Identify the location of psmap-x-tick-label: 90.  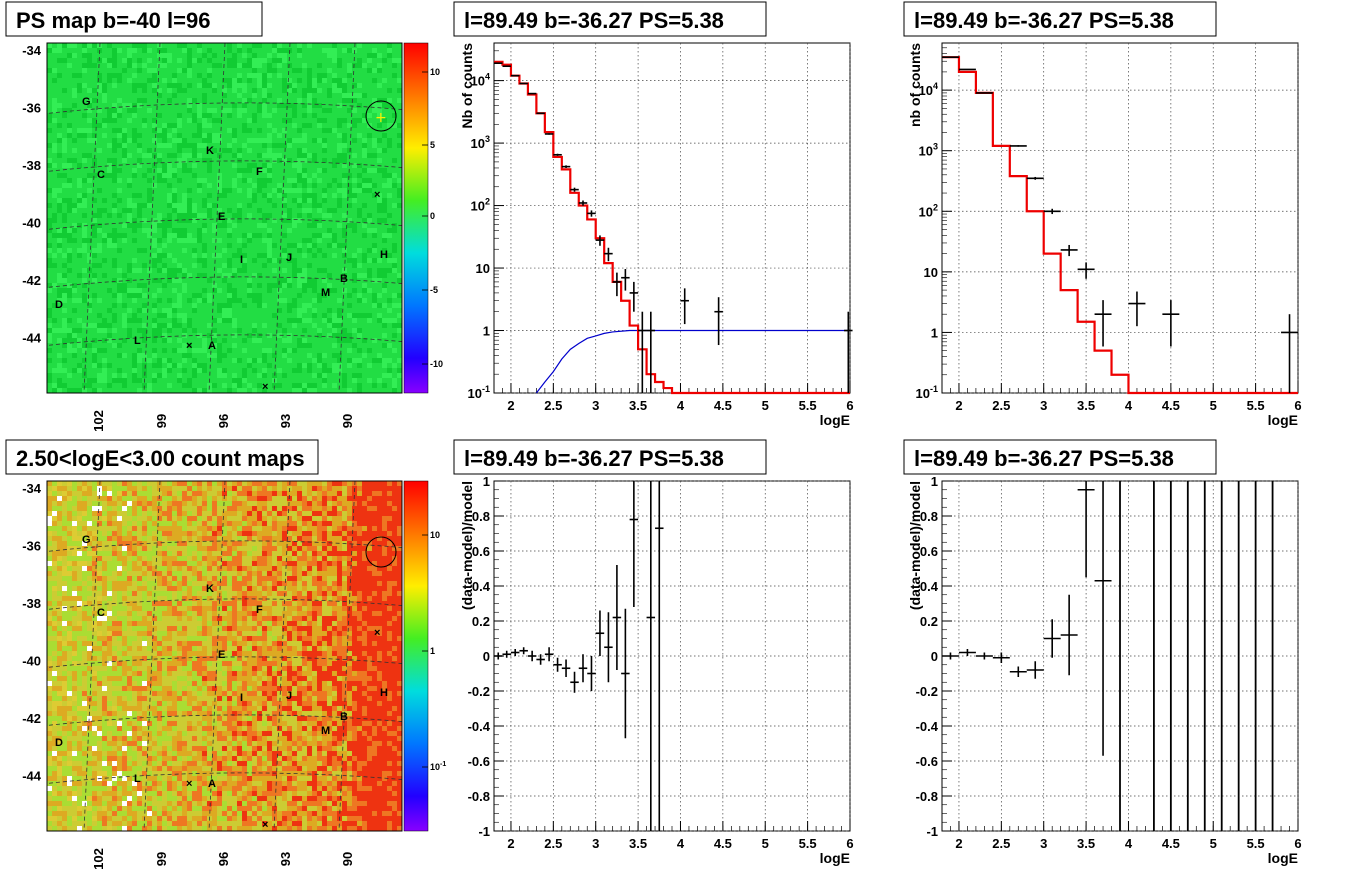
(347, 421).